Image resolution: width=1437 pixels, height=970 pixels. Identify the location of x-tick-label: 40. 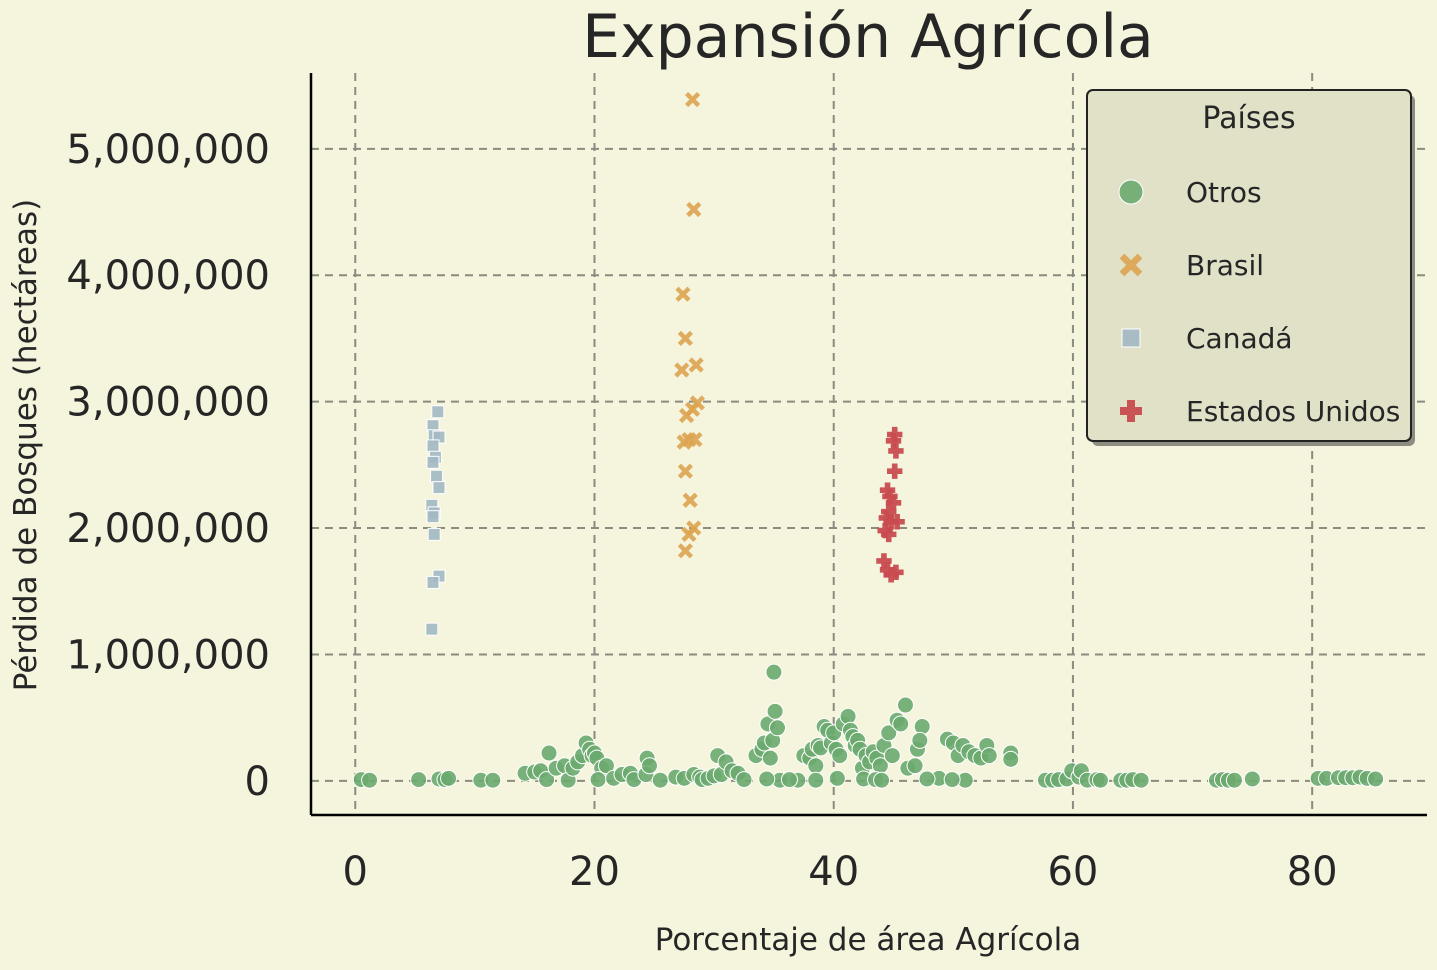
(833, 872).